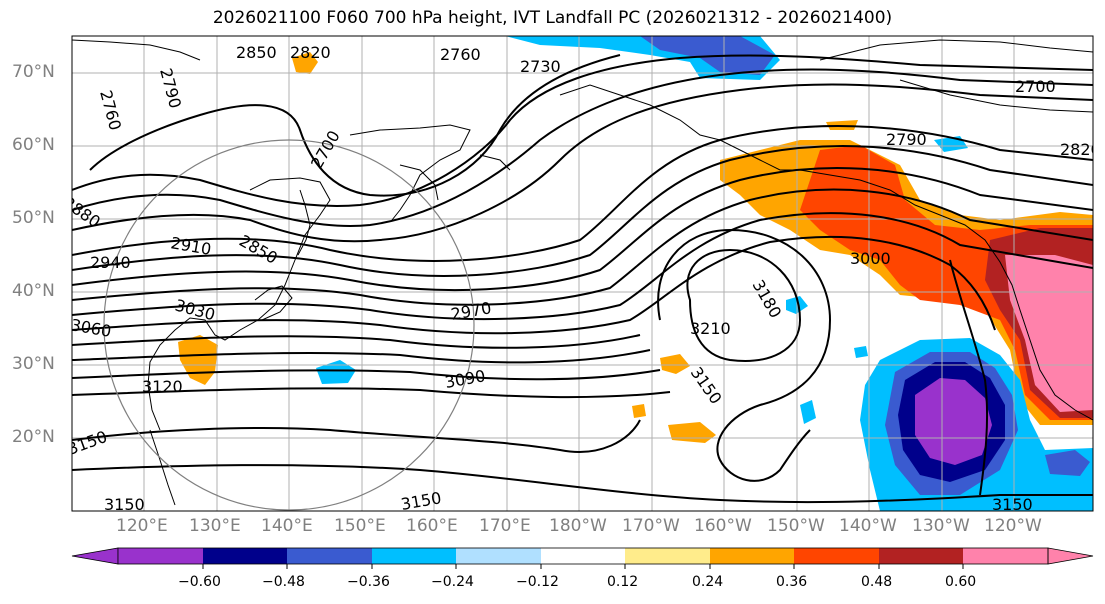 The image size is (1105, 604). Describe the element at coordinates (162, 386) in the screenshot. I see `contour-label: 3120` at that location.